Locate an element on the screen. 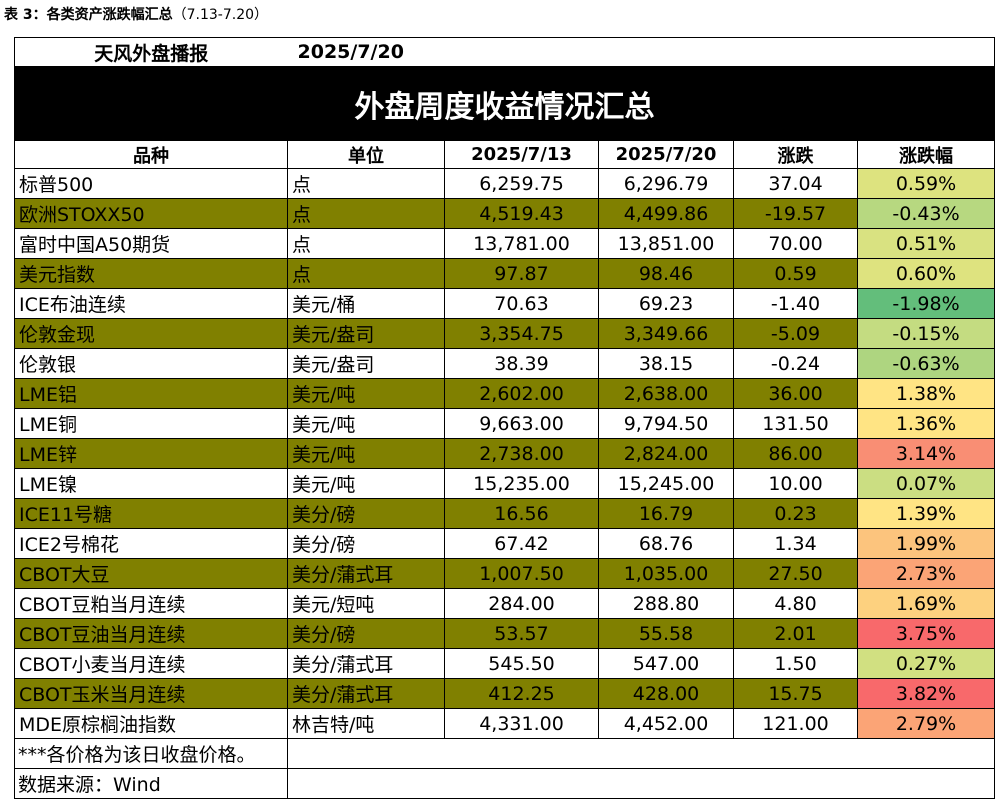 Image resolution: width=999 pixels, height=808 pixels. row-prev: 13,781.00 is located at coordinates (521, 243).